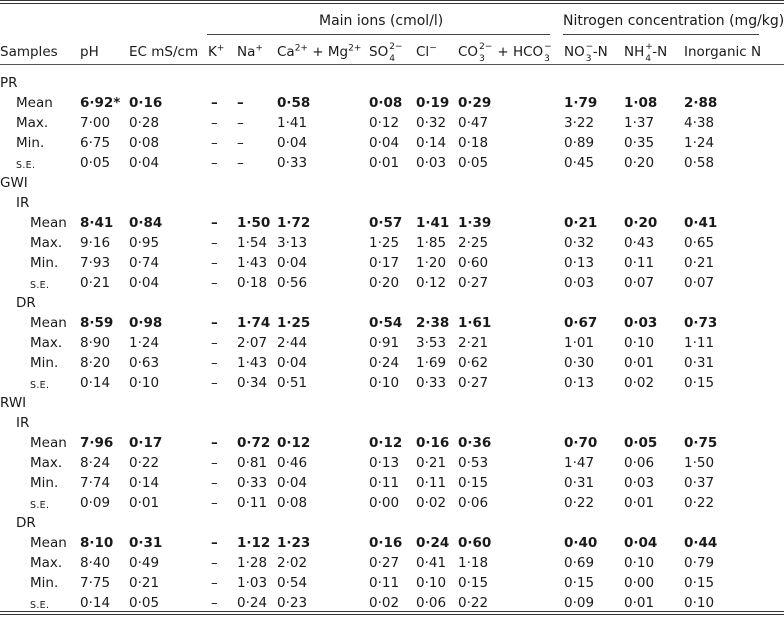  What do you see at coordinates (699, 343) in the screenshot?
I see `table-cell: 1·11` at bounding box center [699, 343].